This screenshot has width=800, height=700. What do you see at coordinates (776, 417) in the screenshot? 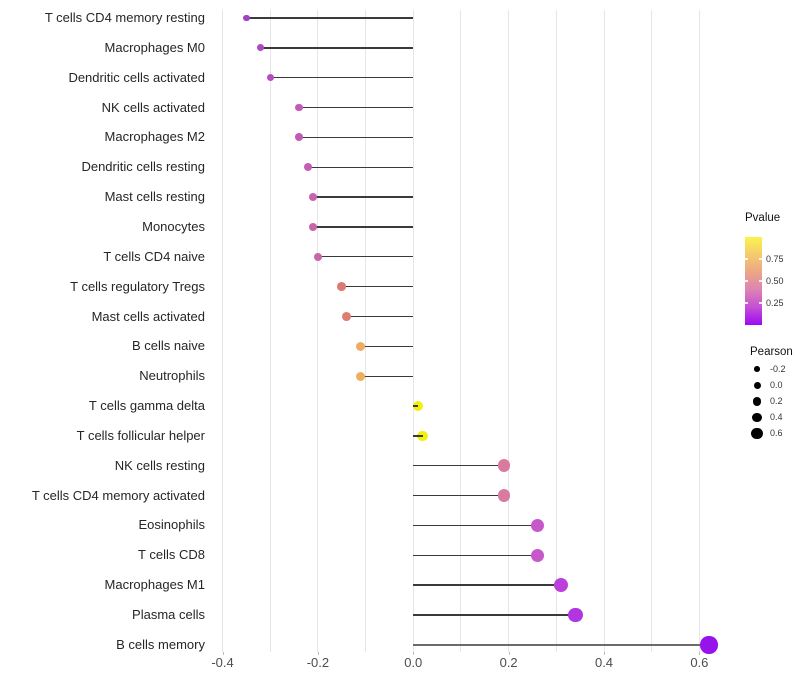
I see `pearson-legend-label: 0.4` at bounding box center [776, 417].